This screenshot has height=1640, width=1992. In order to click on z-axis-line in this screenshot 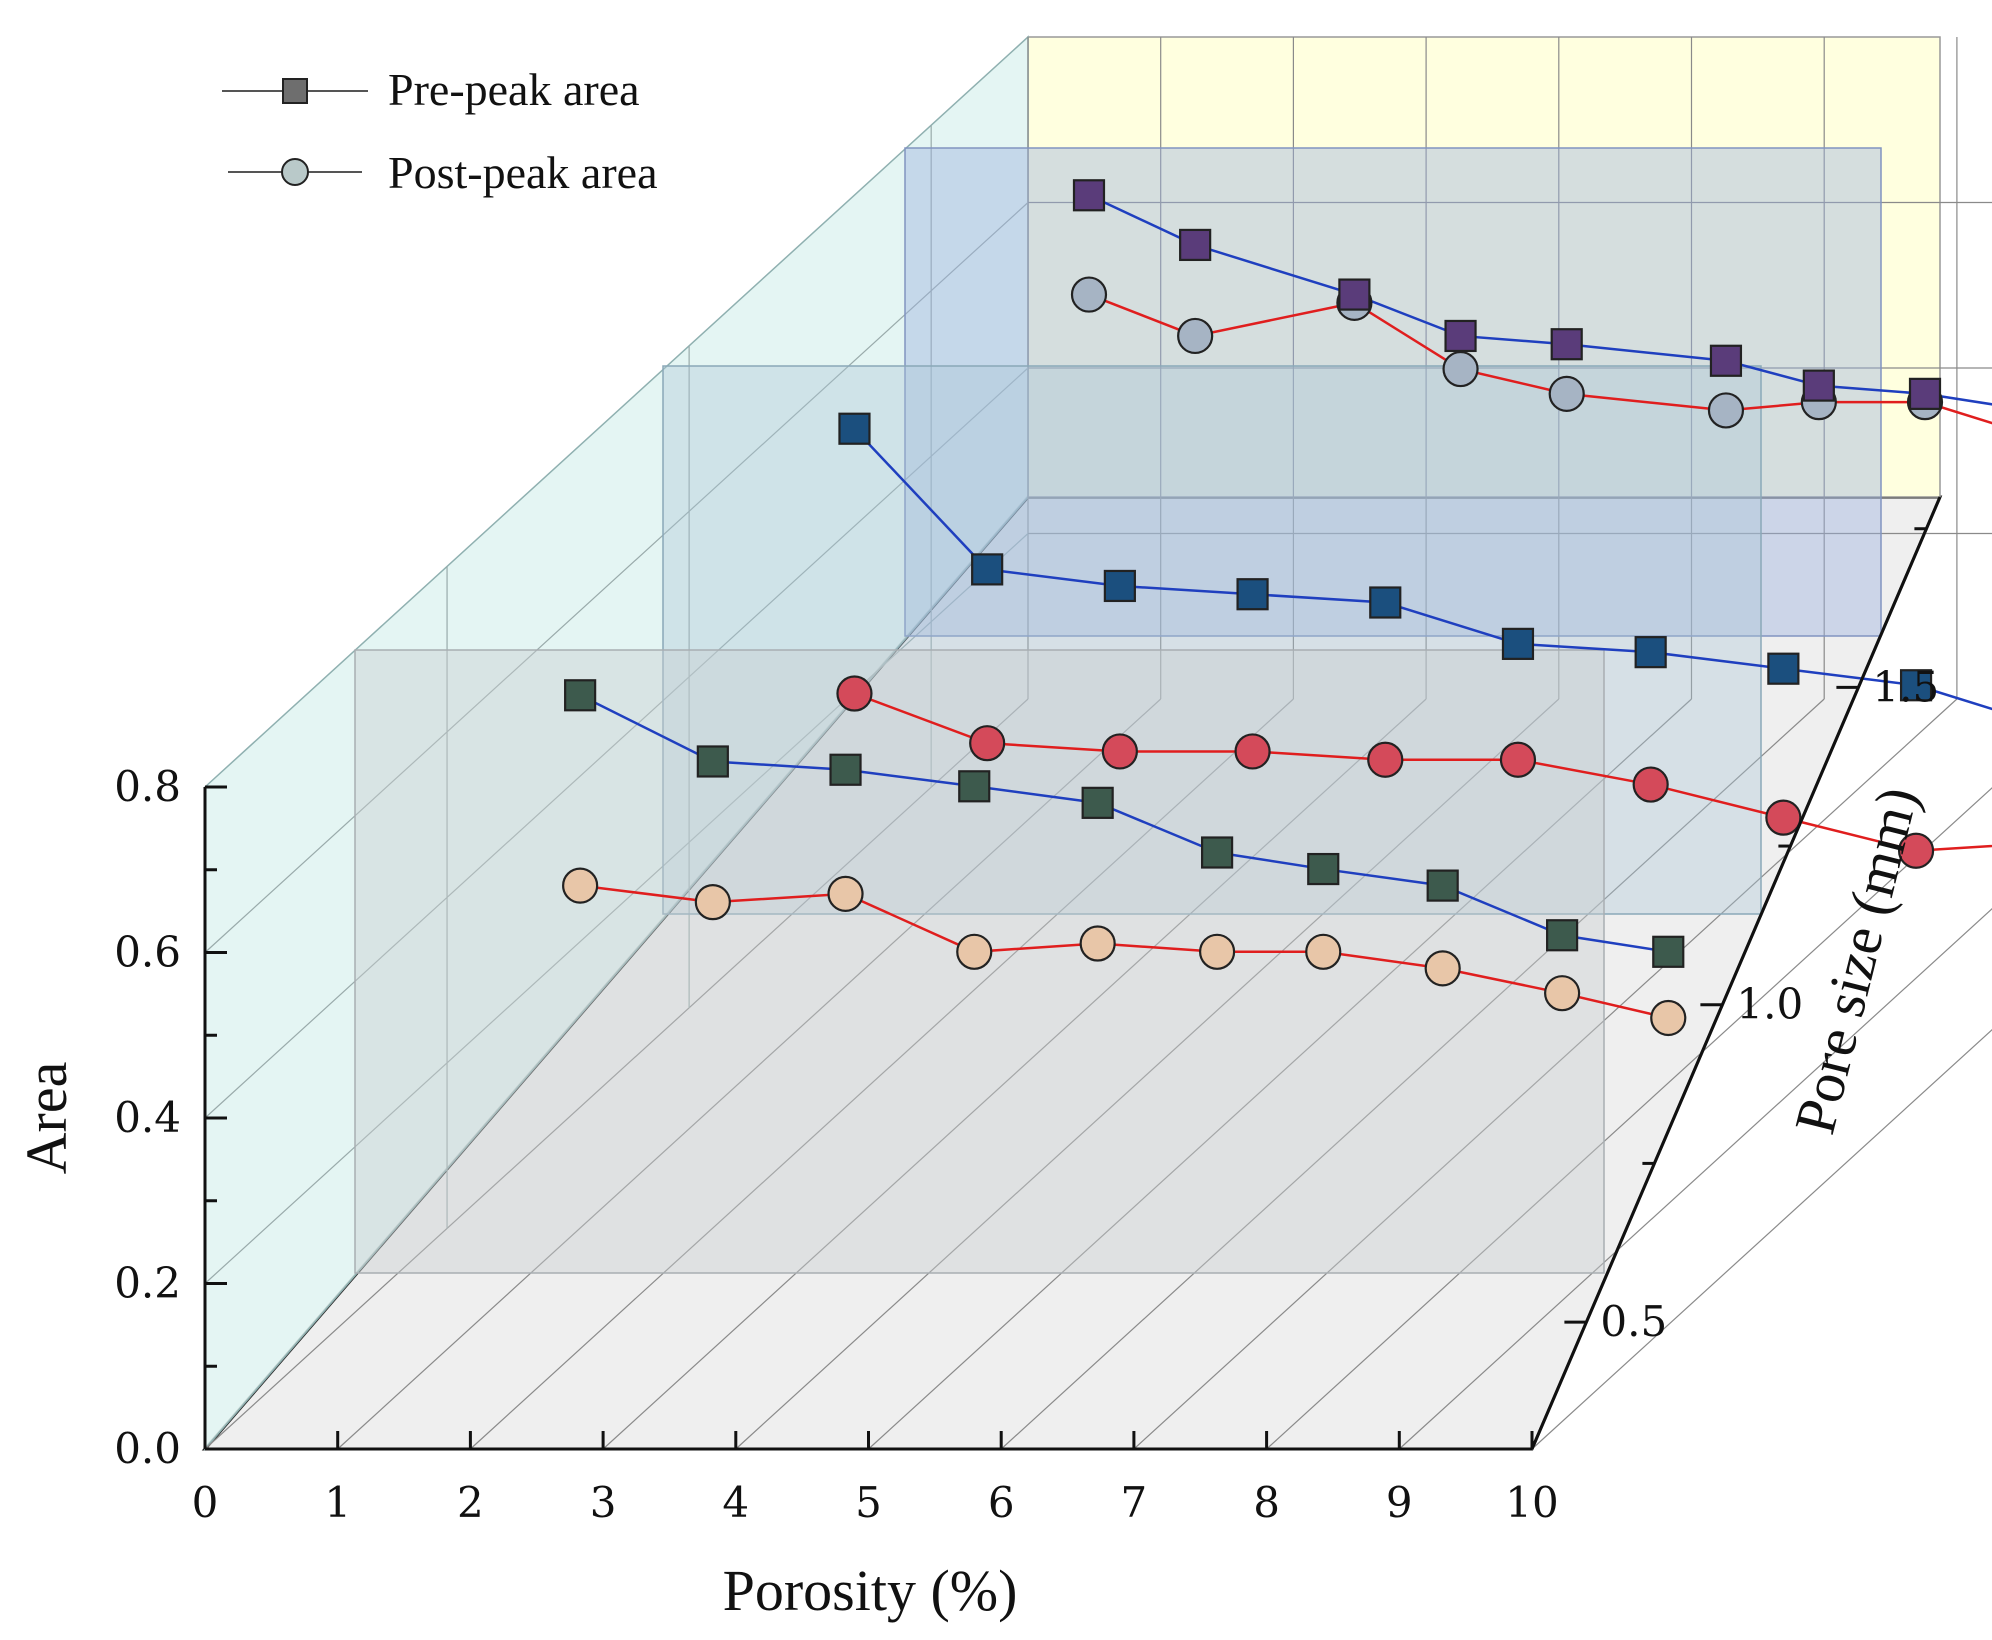, I will do `click(1736, 973)`.